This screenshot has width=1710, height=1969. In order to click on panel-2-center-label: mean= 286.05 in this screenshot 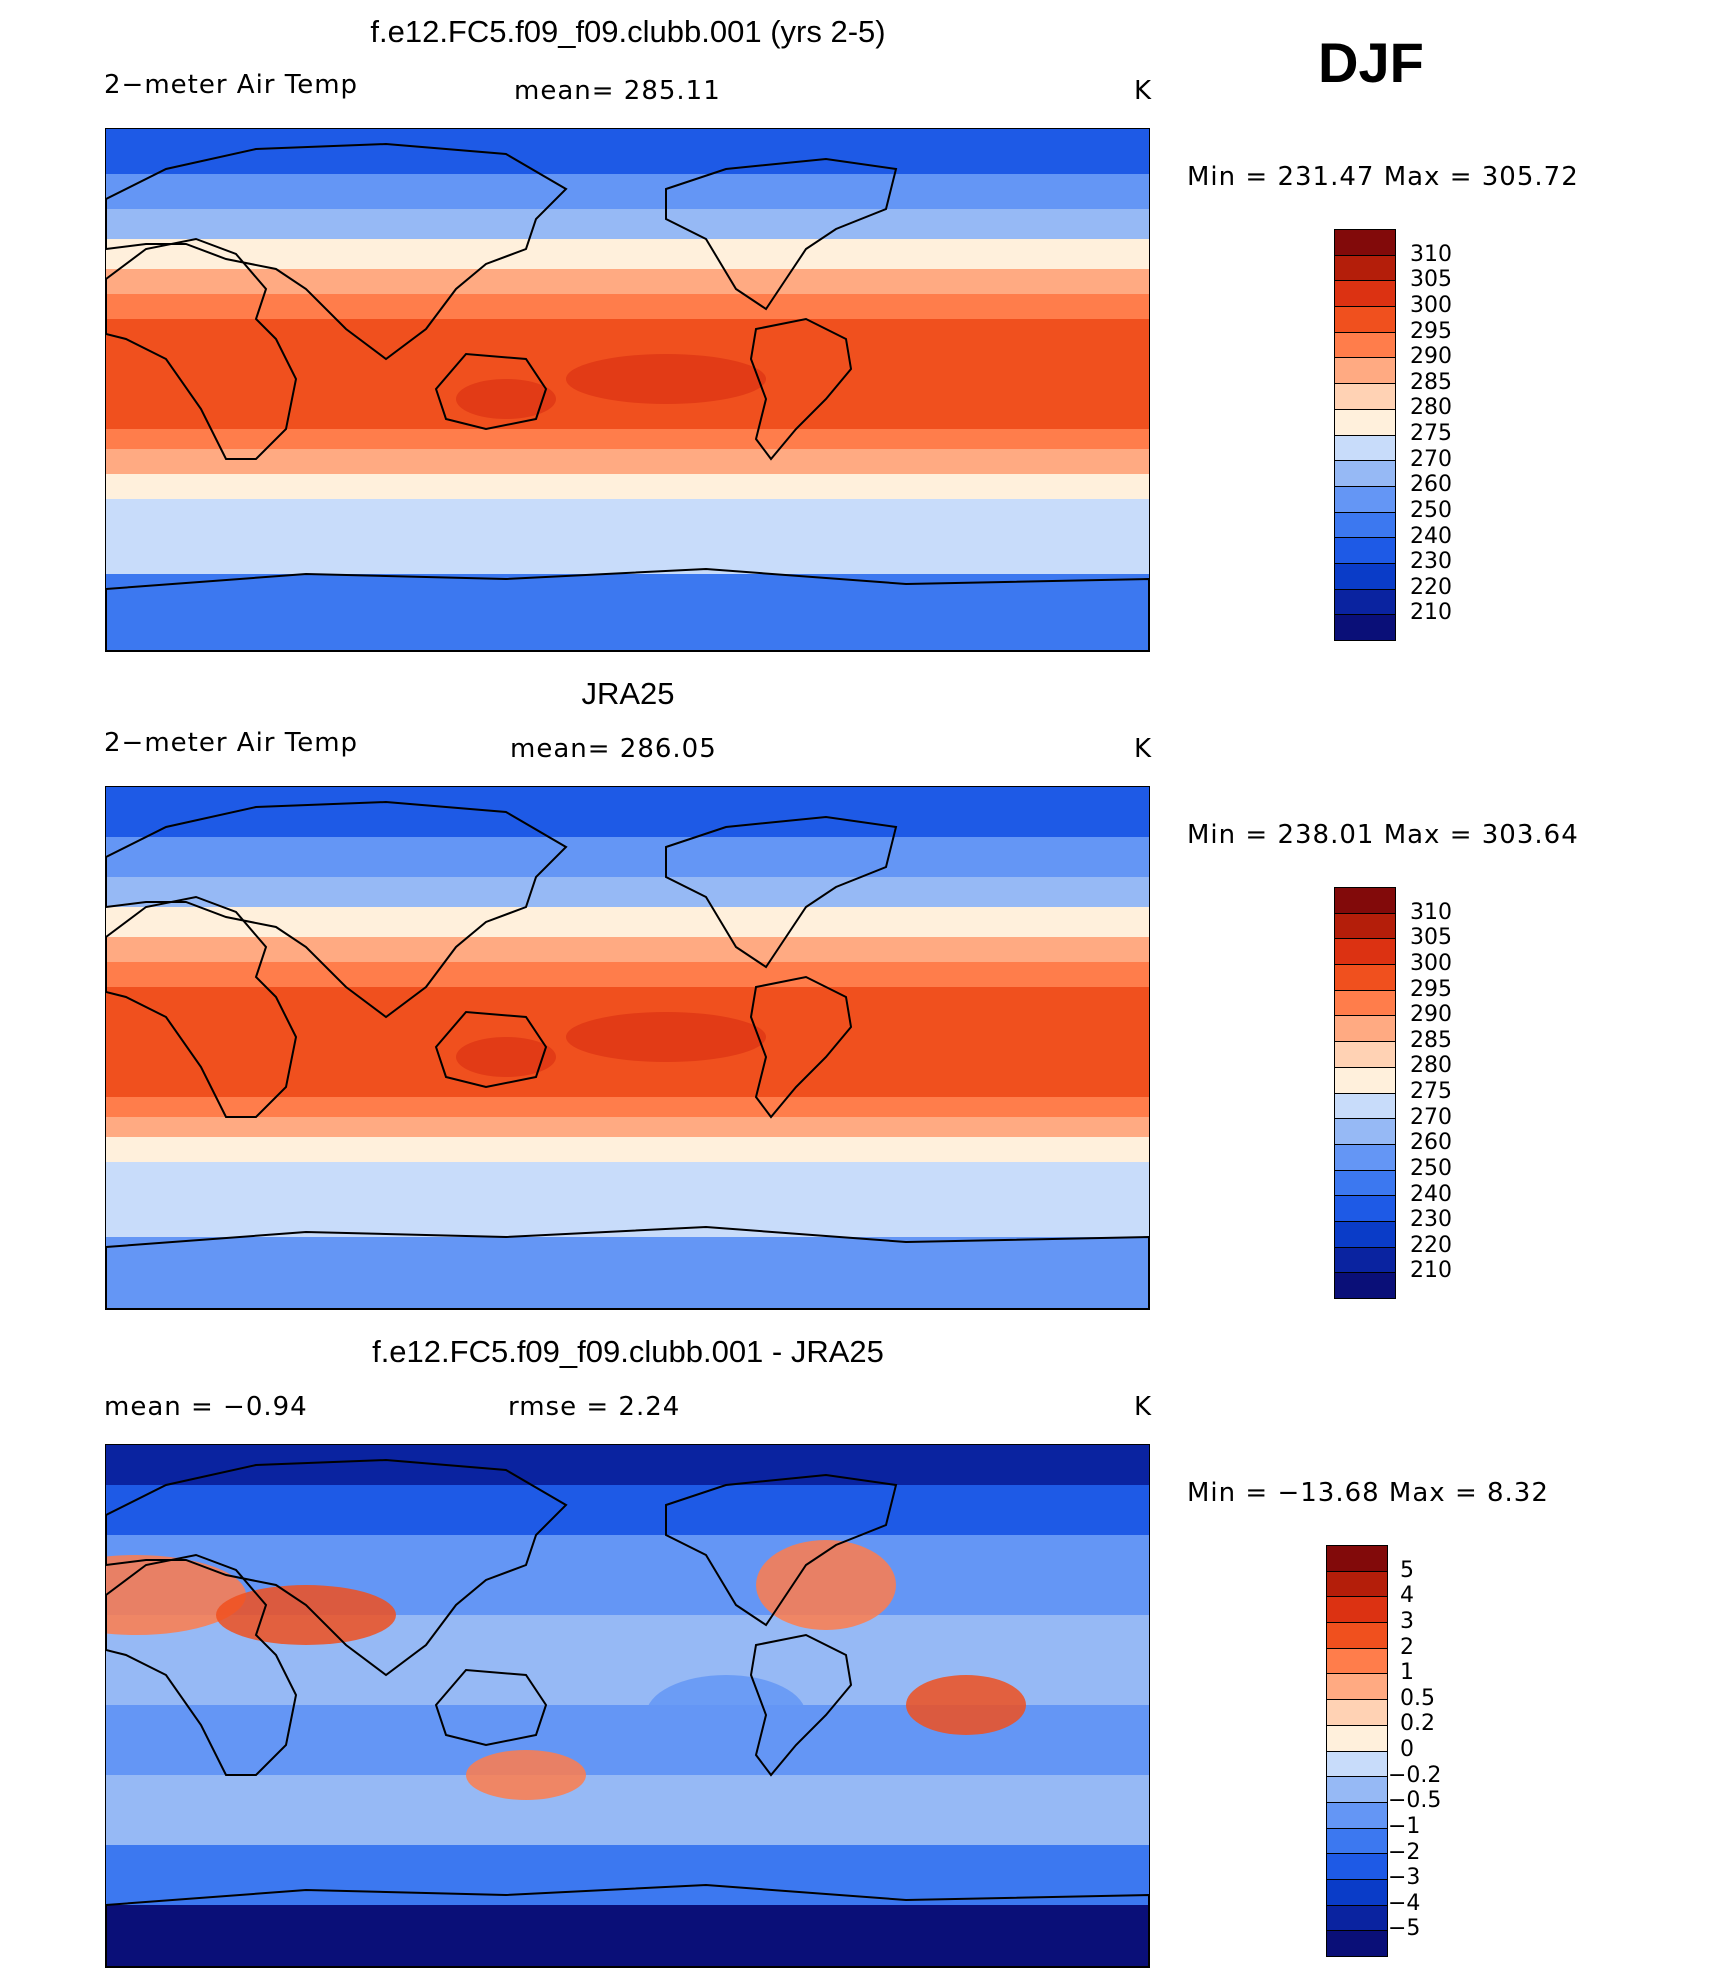, I will do `click(613, 749)`.